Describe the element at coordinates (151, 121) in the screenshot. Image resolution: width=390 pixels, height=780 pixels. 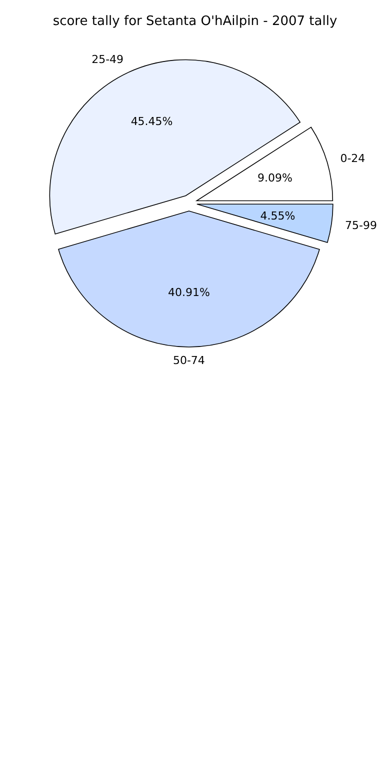
I see `data-label: 45.45%` at that location.